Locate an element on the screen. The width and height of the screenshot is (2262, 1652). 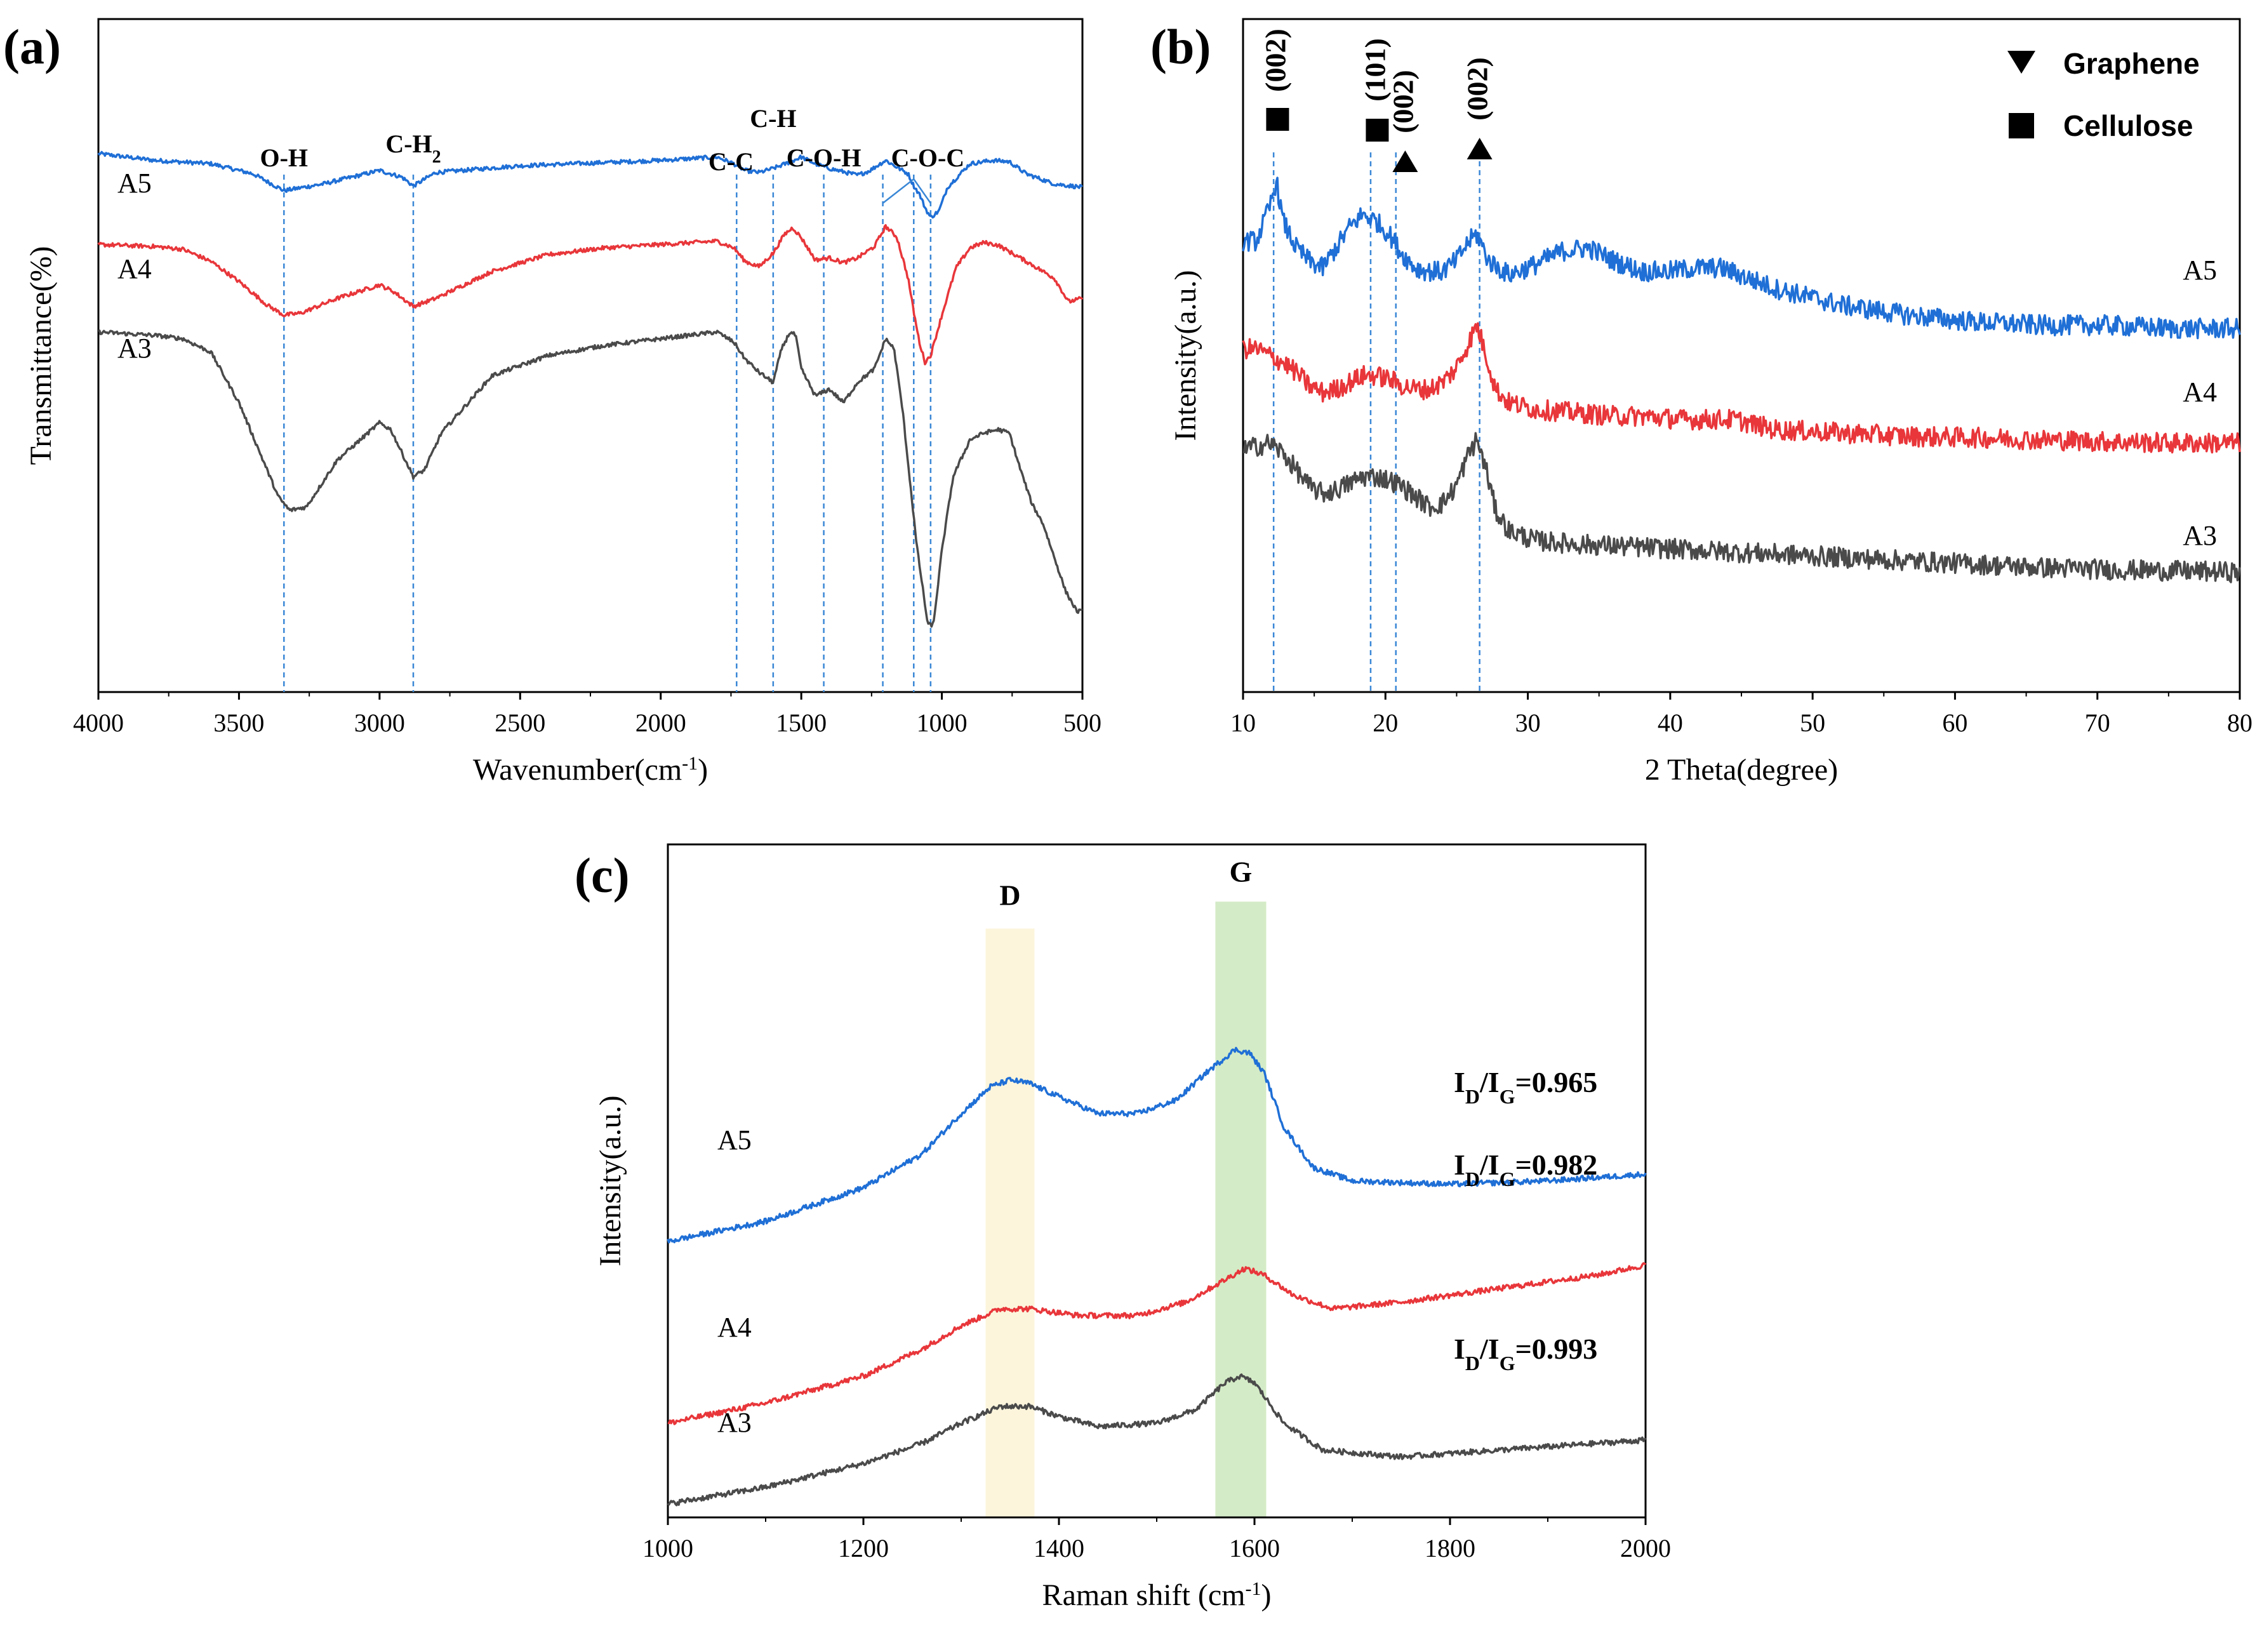
x-axis-title: Raman shift (cm-1) is located at coordinates (1157, 1595).